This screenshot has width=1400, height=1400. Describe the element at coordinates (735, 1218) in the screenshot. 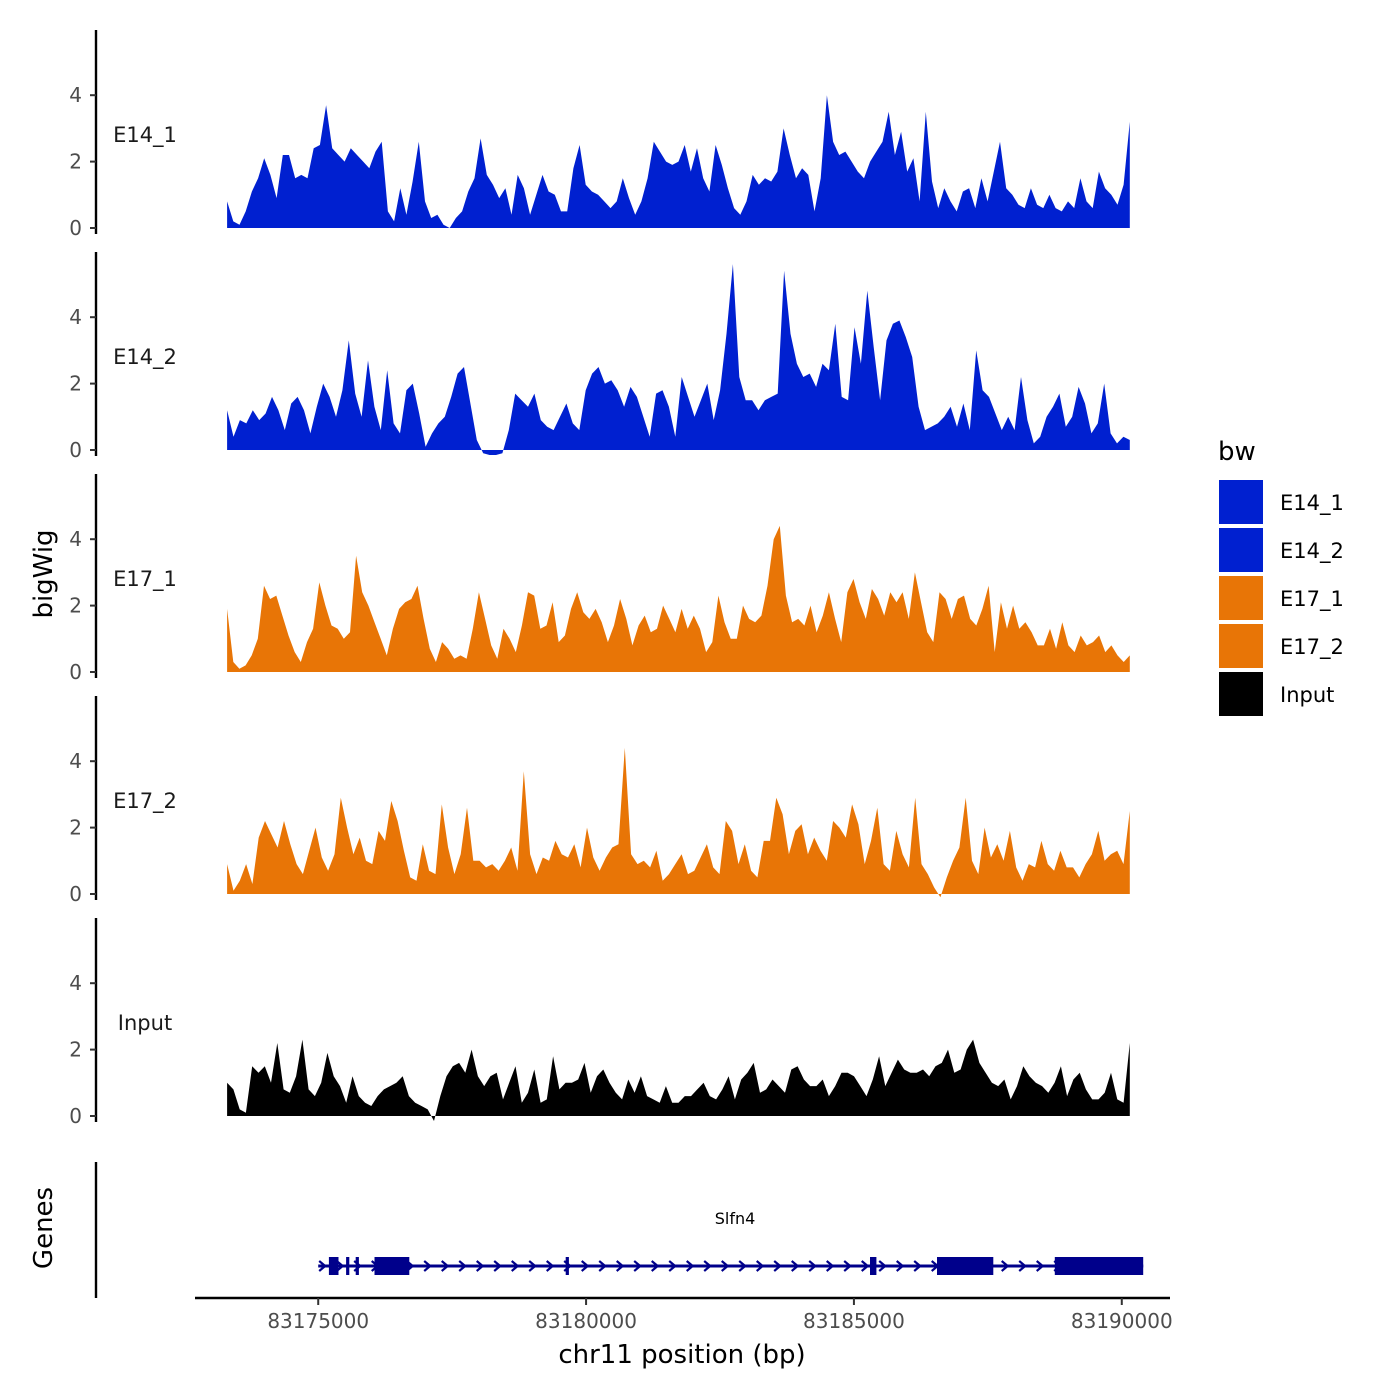

I see `gene-label-slfn4: Slfn4` at that location.